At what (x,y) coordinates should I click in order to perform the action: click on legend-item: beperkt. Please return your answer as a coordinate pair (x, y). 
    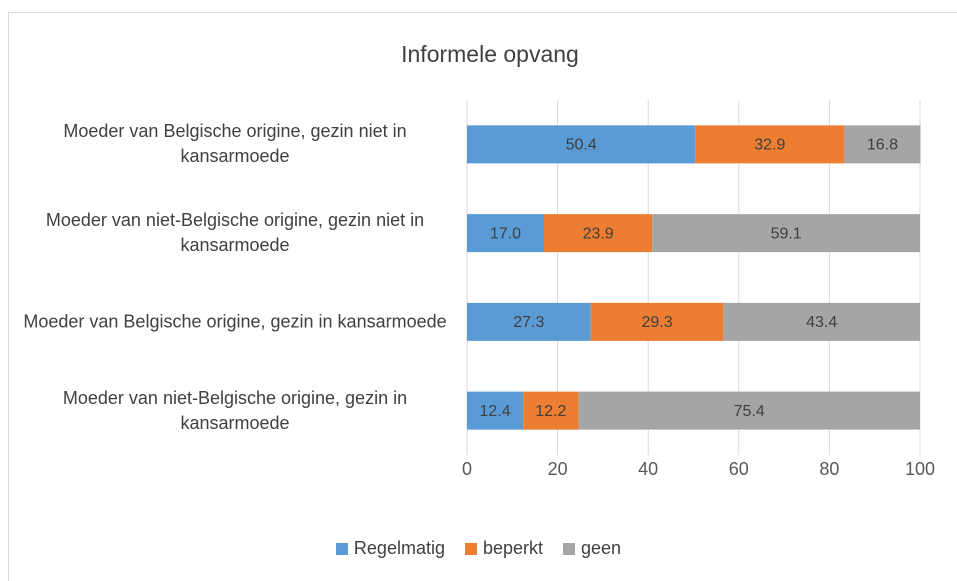
    Looking at the image, I should click on (504, 548).